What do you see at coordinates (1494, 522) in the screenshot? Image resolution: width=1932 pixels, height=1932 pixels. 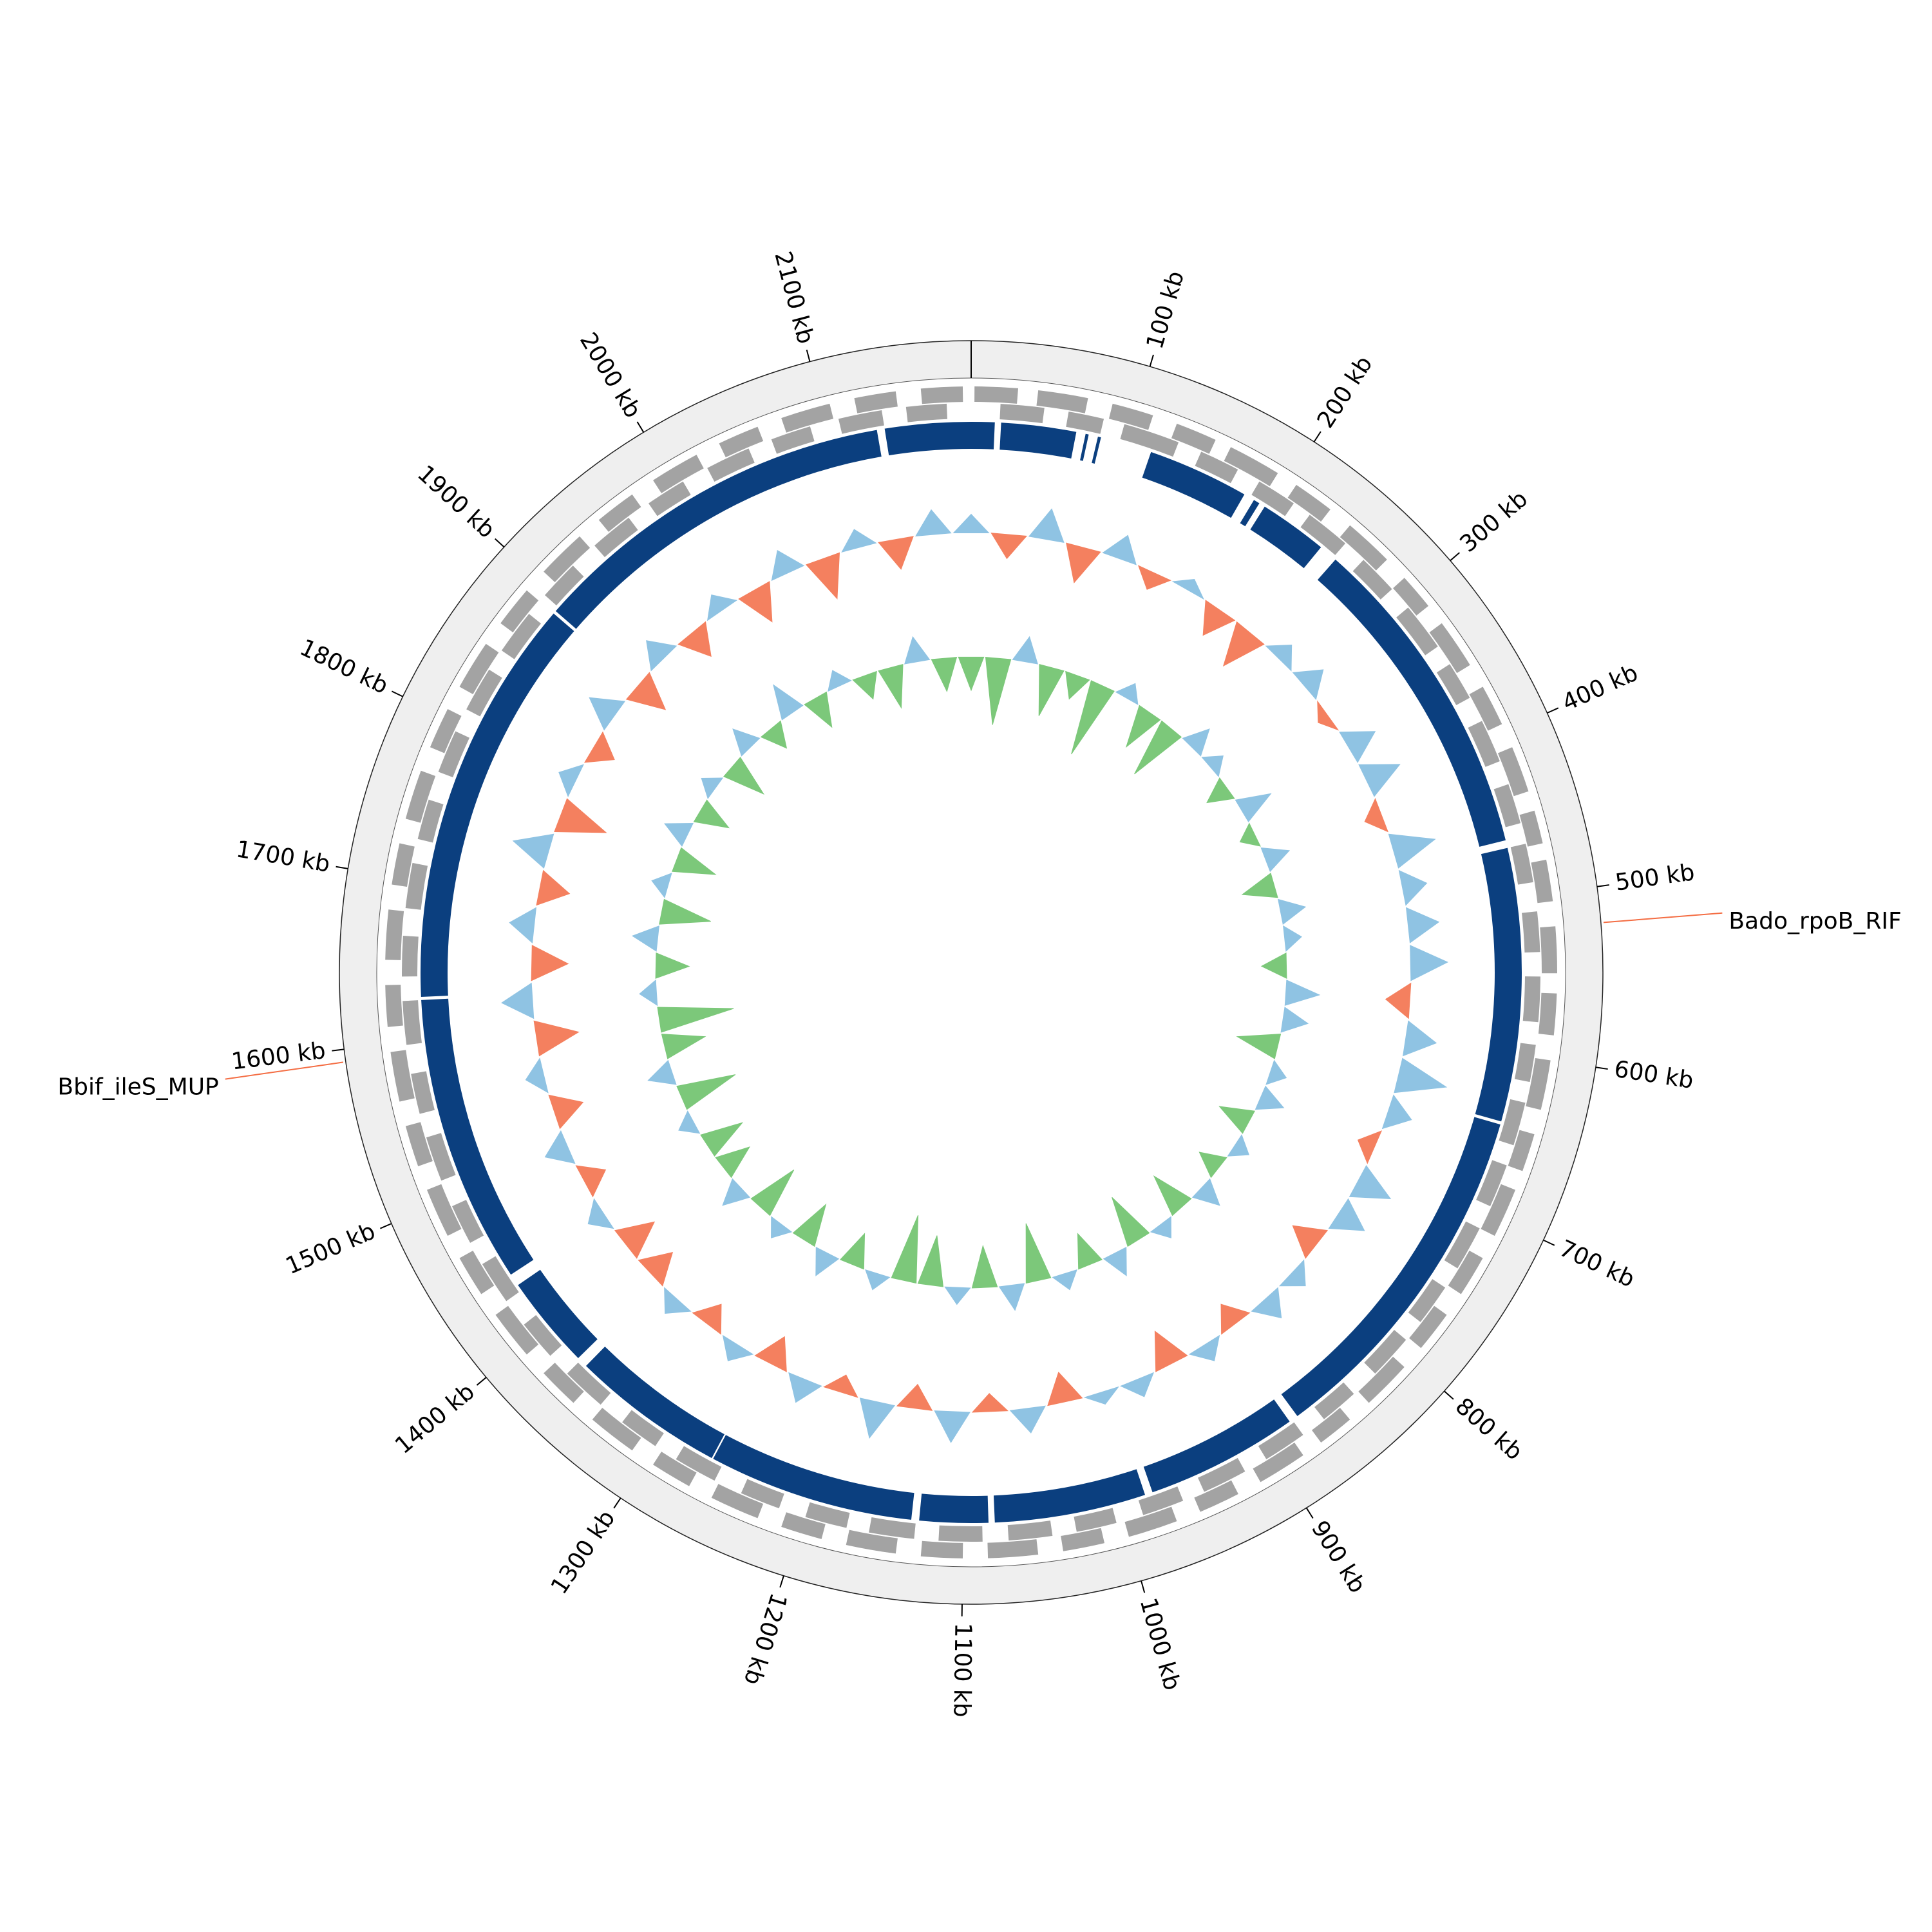 I see `tick-label: 300 kb` at bounding box center [1494, 522].